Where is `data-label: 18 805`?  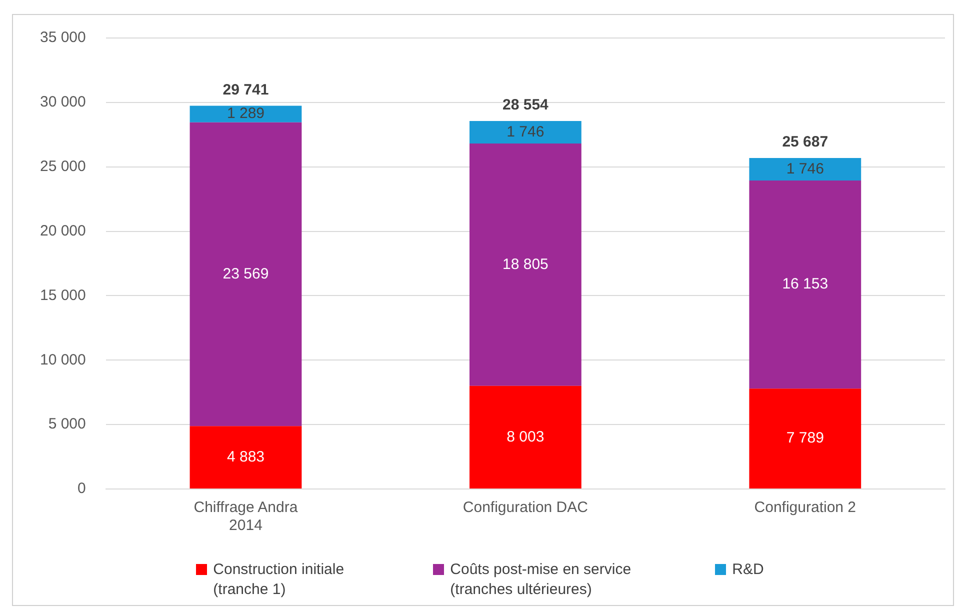
data-label: 18 805 is located at coordinates (525, 264).